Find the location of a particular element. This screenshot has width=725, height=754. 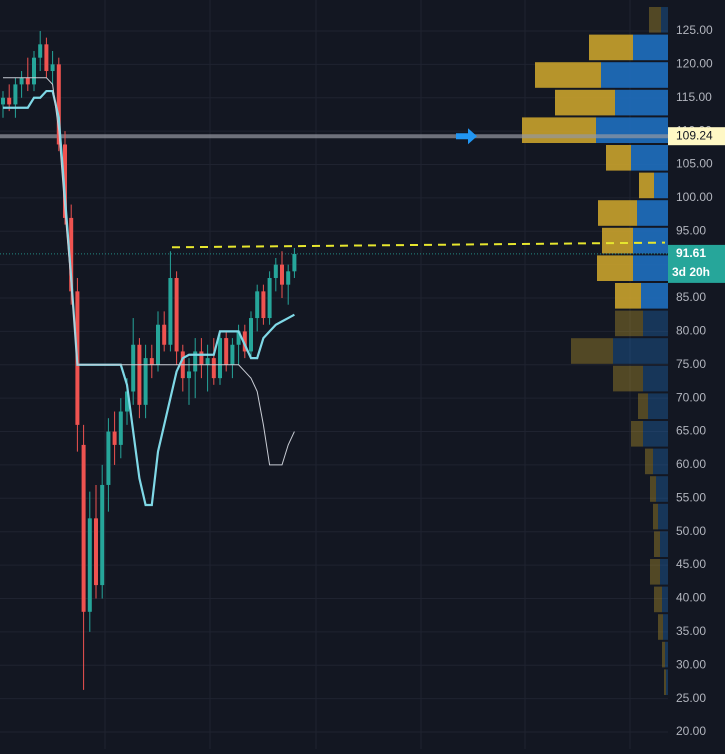

y-tick-label: 60.00 is located at coordinates (691, 464).